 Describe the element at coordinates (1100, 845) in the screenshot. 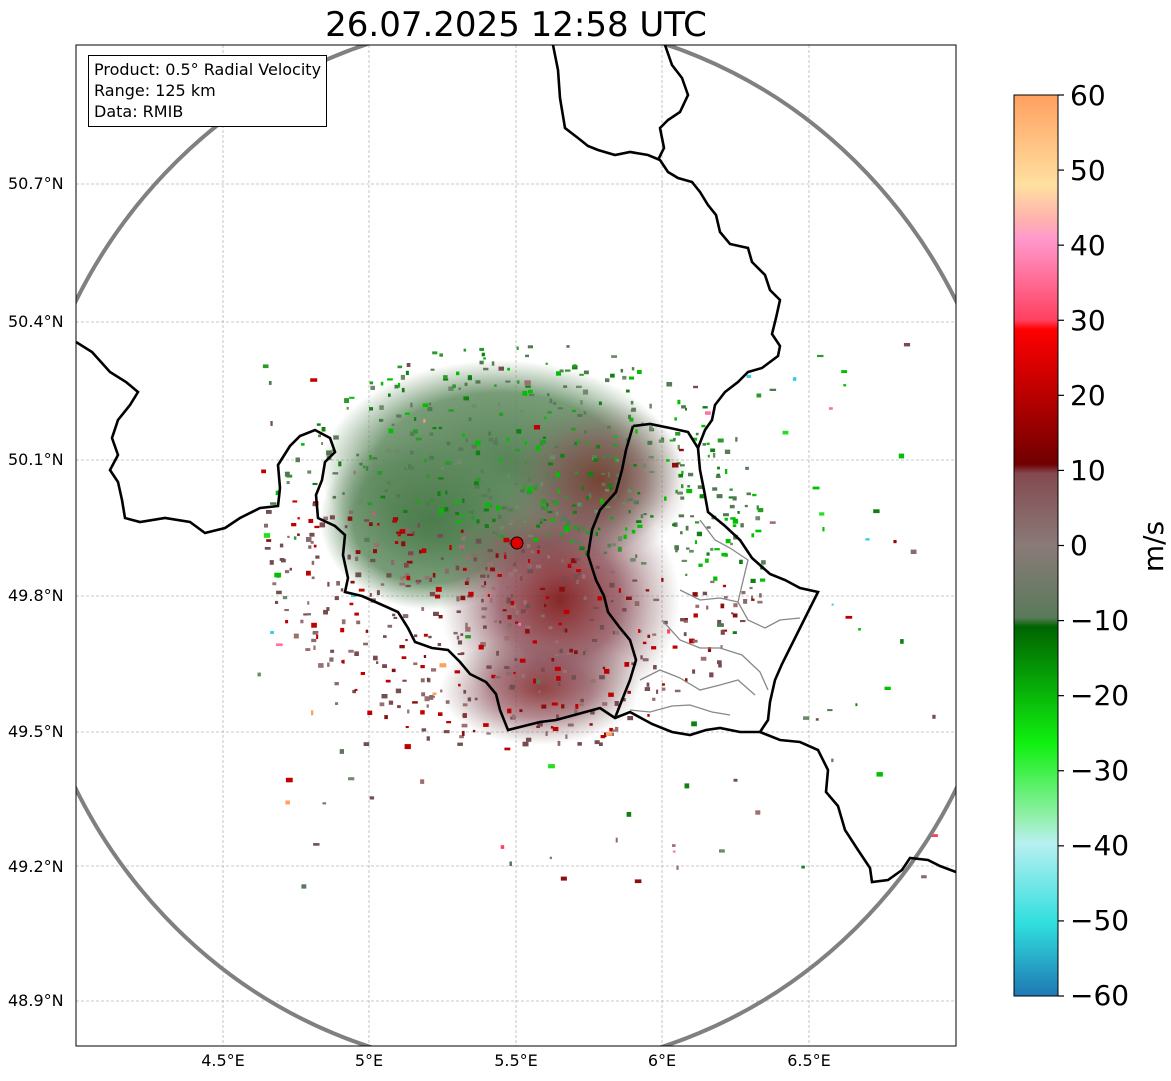

I see `colorbar-tick-label: −40` at that location.